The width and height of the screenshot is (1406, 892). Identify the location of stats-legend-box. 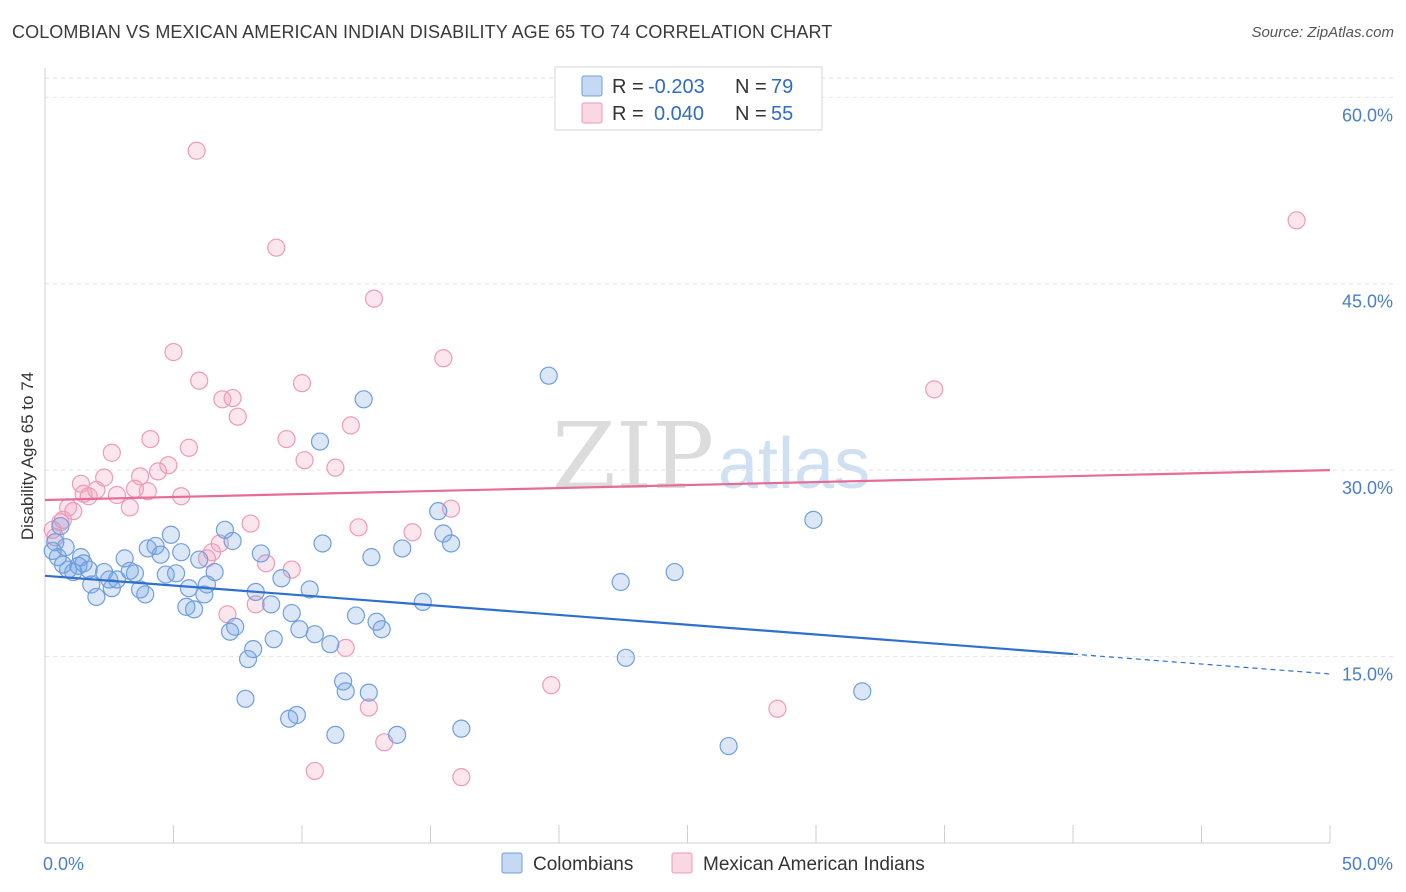
(688, 98).